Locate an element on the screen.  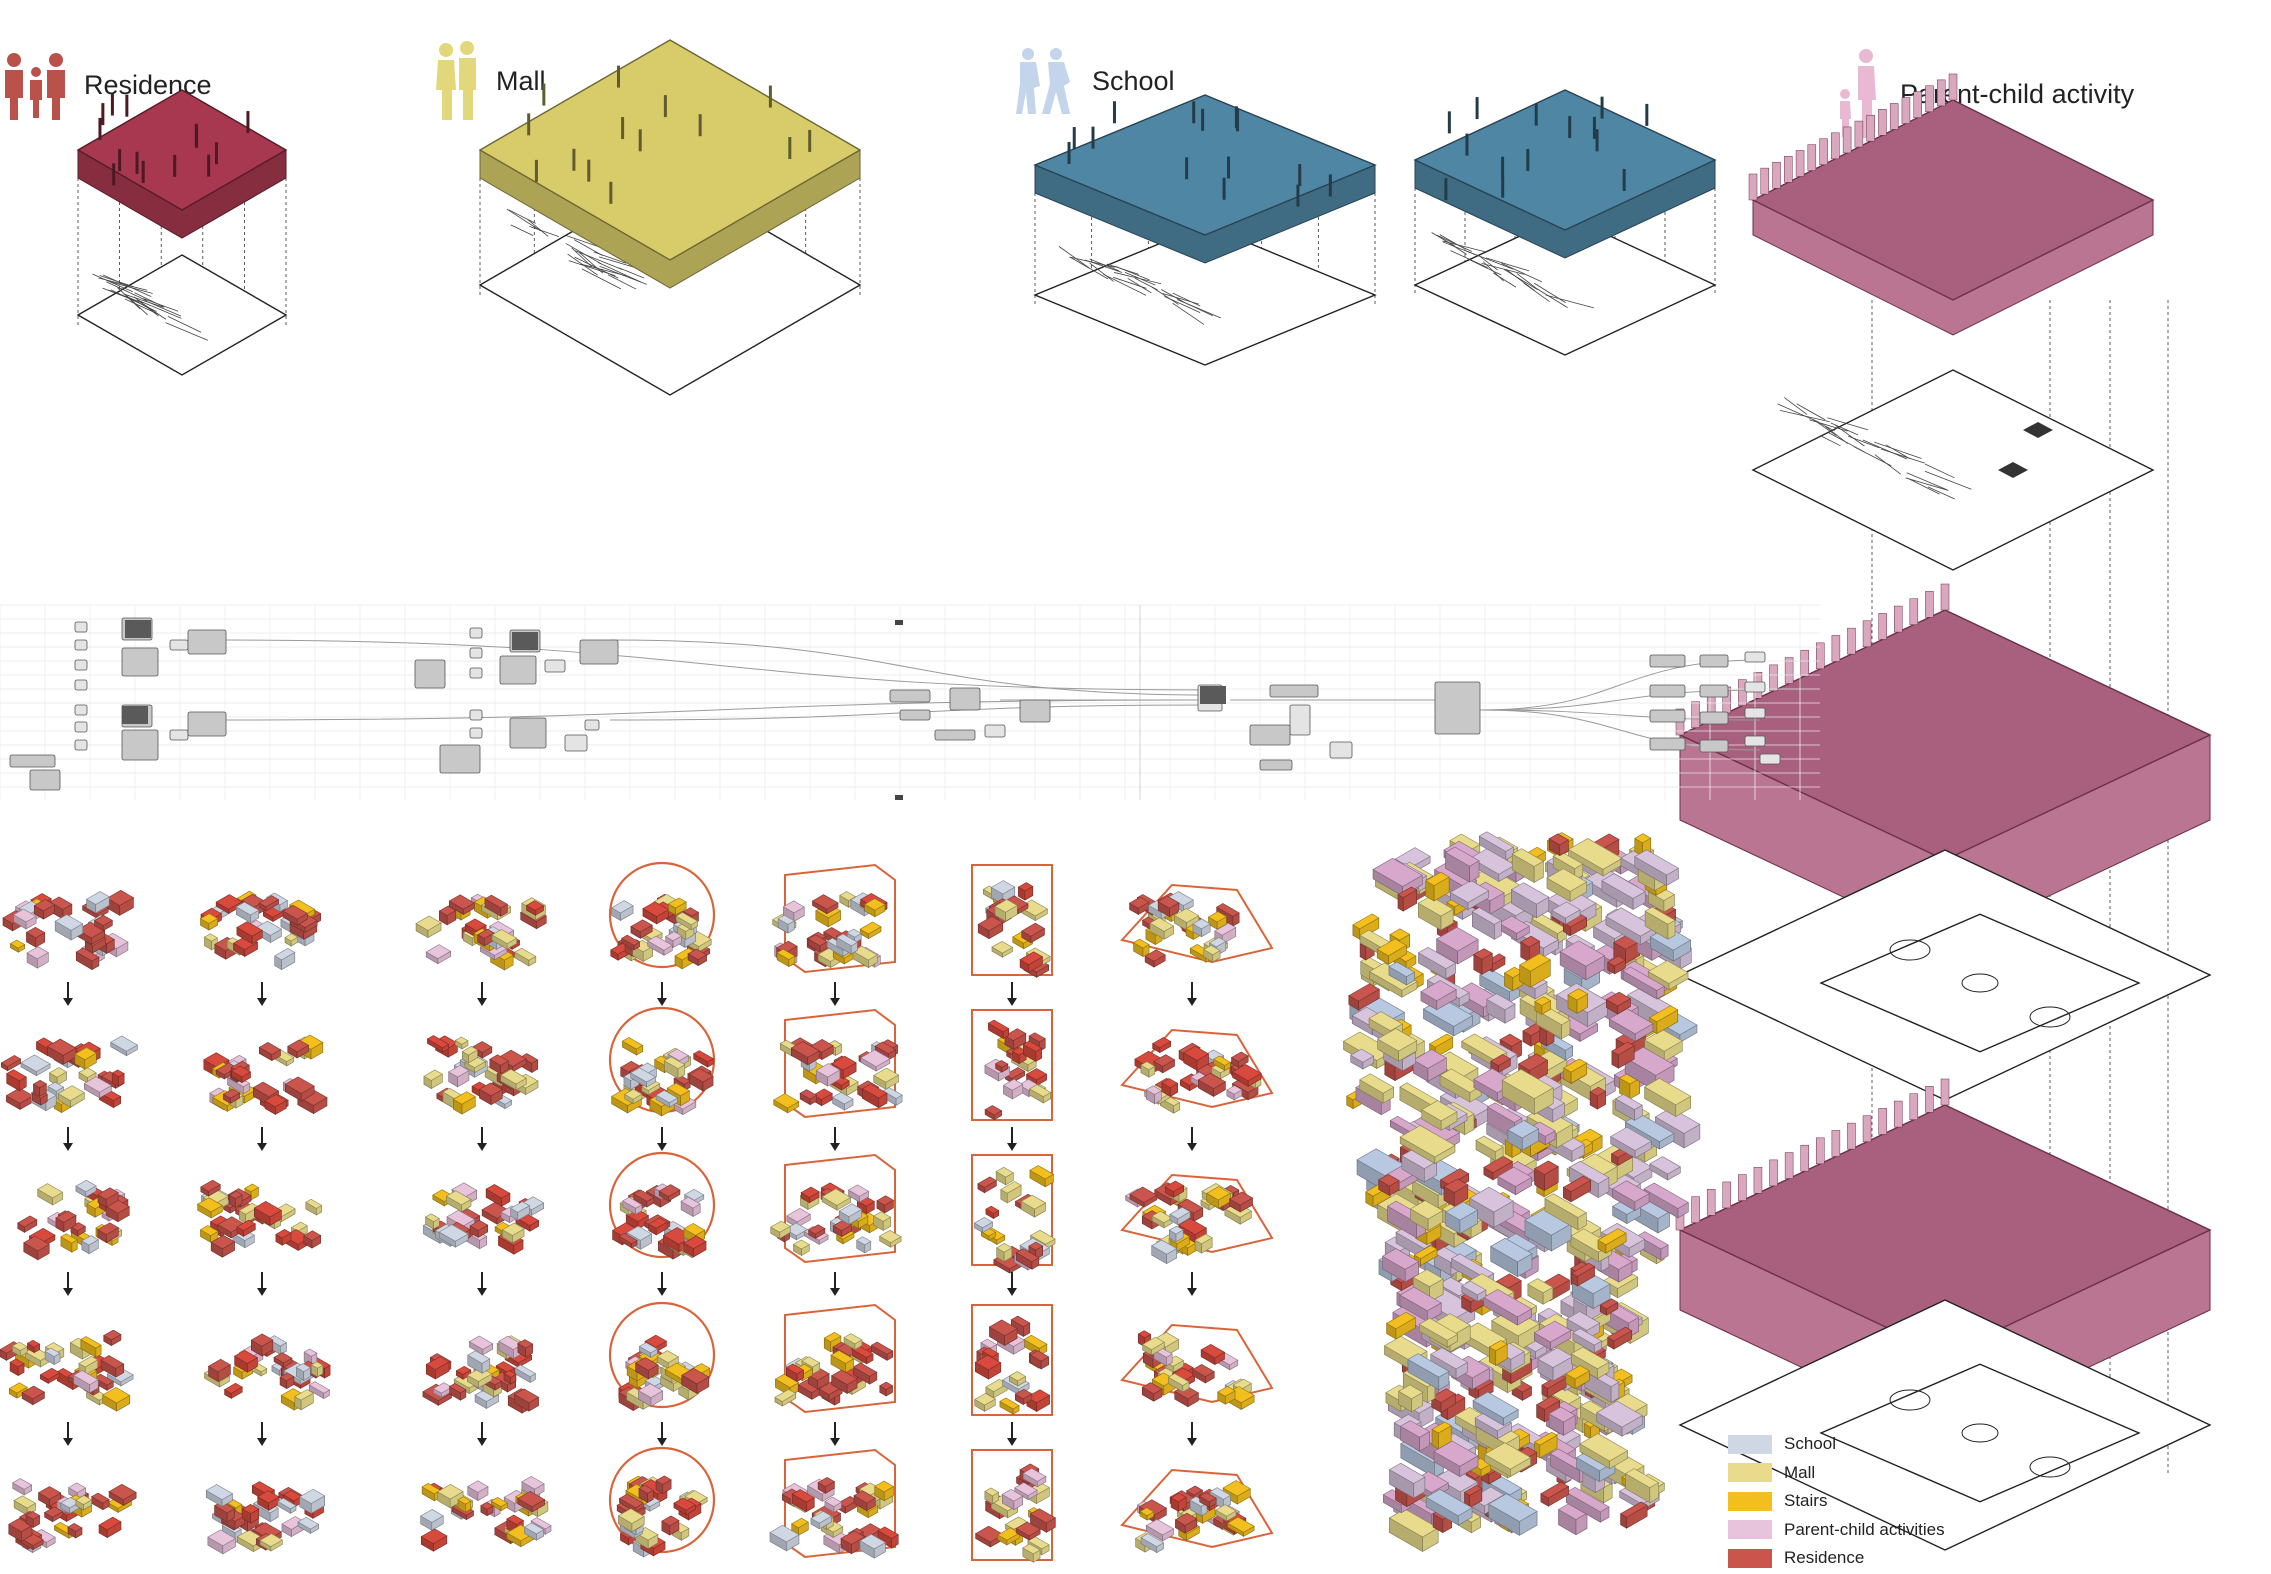
legend-swatch is located at coordinates (1750, 1530).